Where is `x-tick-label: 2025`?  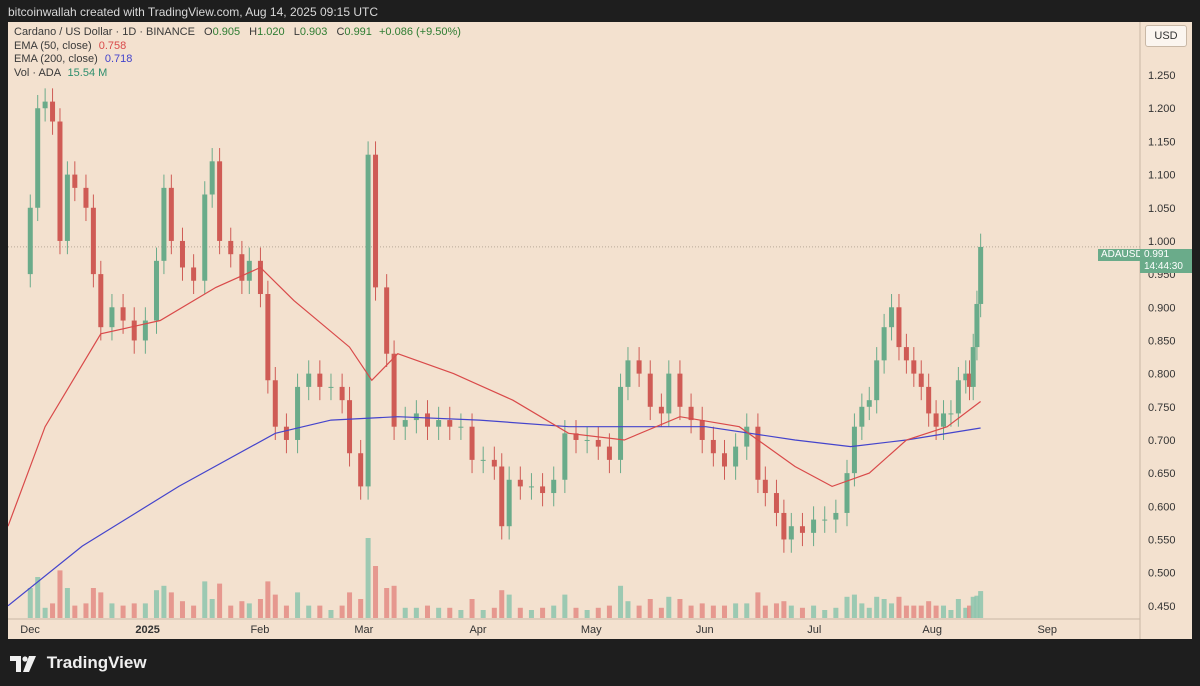
x-tick-label: 2025 is located at coordinates (147, 630).